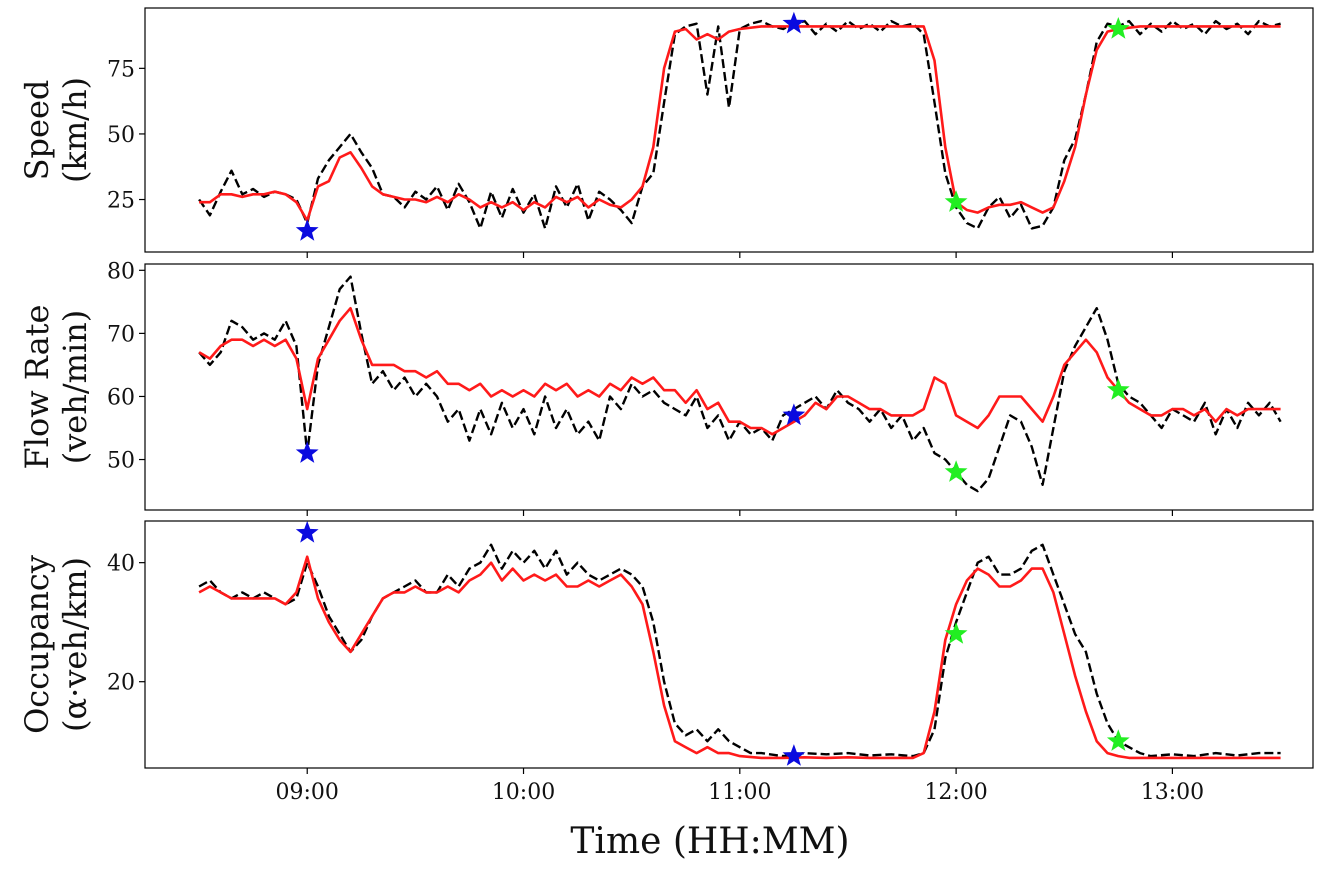 This screenshot has height=871, width=1323. I want to click on speed-y-tick-label: 75, so click(121, 69).